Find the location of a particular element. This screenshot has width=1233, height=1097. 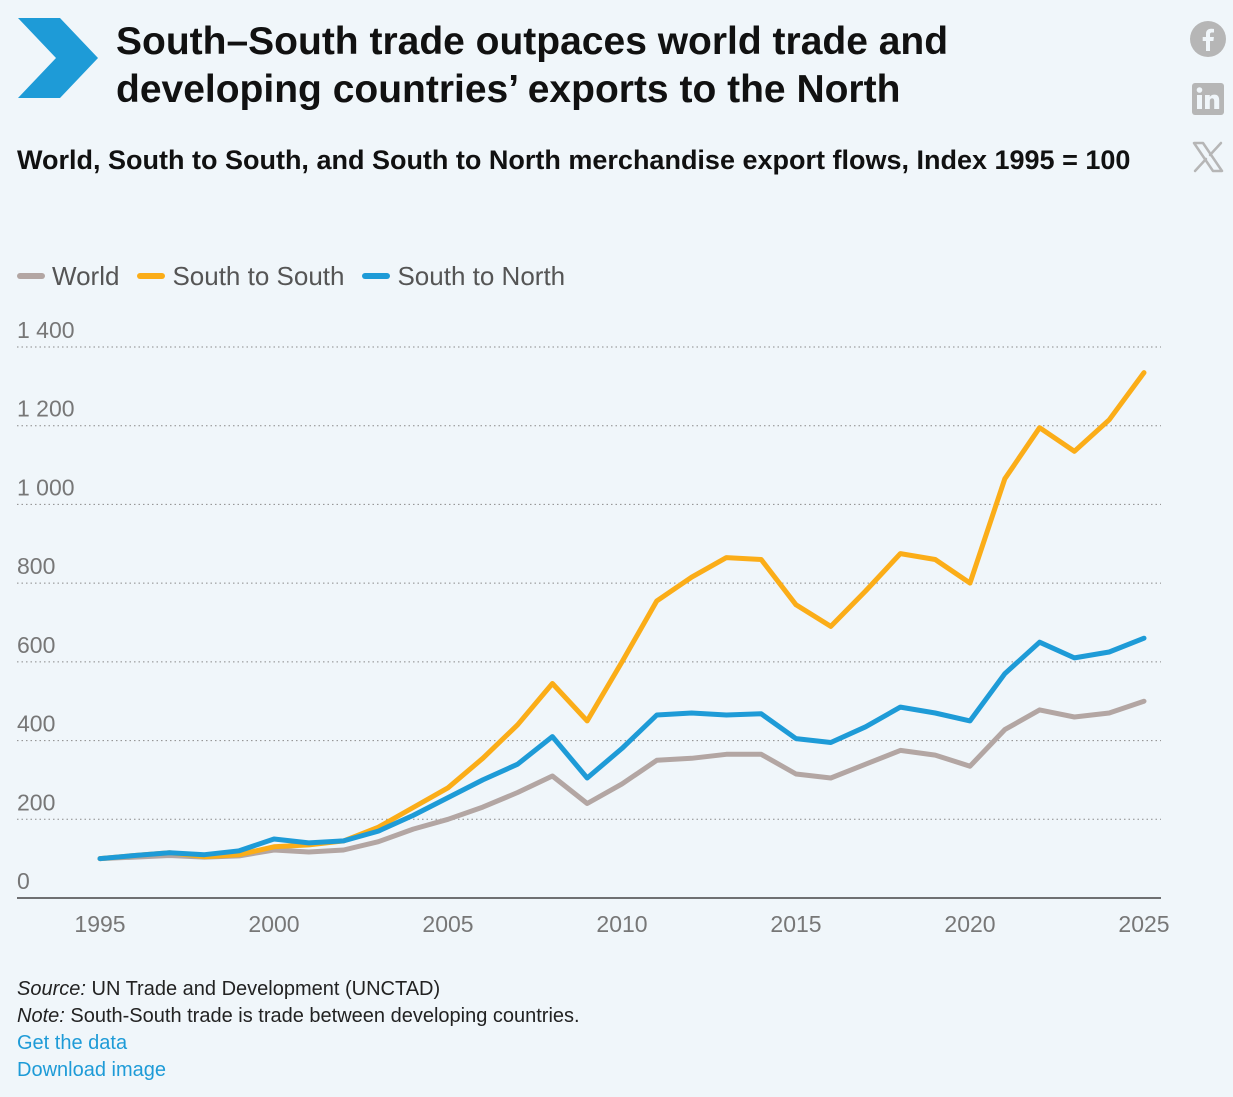

unctad-chevron-logo is located at coordinates (58, 58).